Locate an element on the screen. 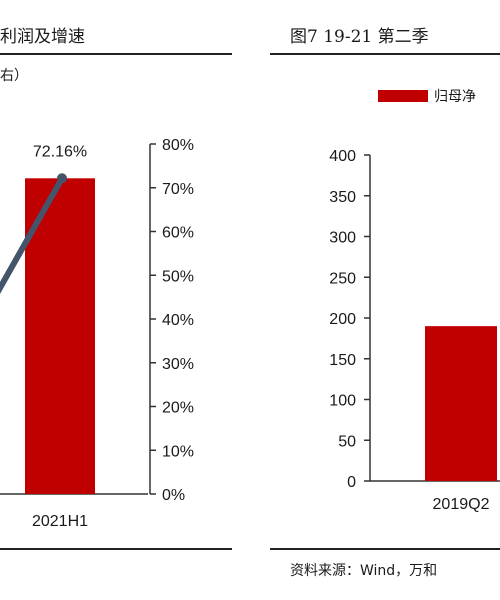 This screenshot has height=600, width=500. y-axis-tick-label: 200 is located at coordinates (342, 319).